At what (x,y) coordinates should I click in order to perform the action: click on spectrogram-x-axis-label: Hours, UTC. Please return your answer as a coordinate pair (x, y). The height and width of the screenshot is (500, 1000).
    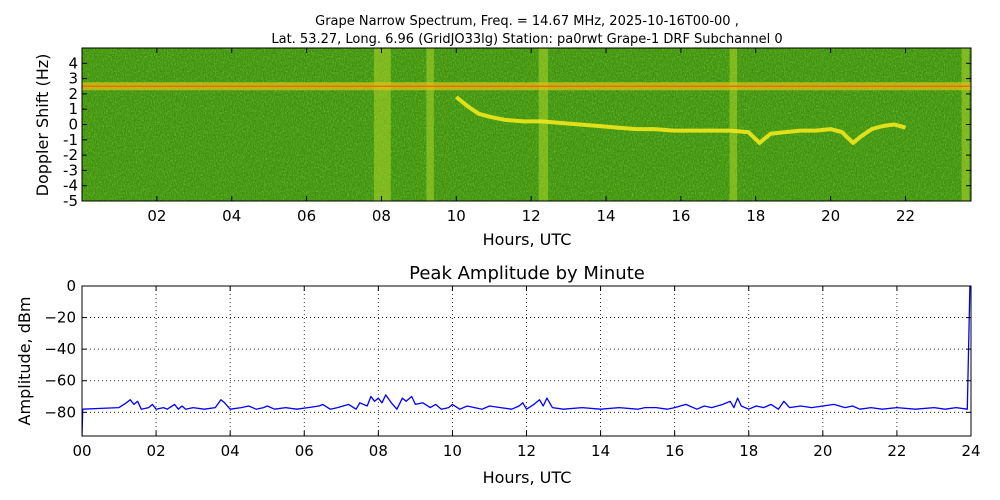
    Looking at the image, I should click on (527, 239).